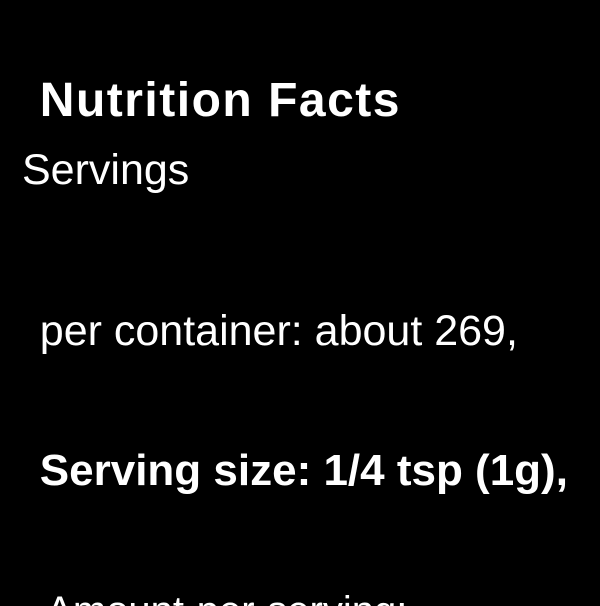  What do you see at coordinates (300, 576) in the screenshot?
I see `amount-per-serving-line: Amount per serving:` at bounding box center [300, 576].